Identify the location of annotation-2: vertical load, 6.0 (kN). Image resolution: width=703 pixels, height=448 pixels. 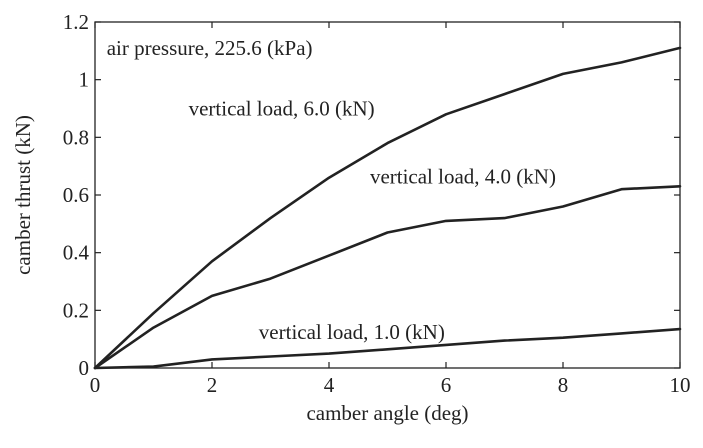
(282, 109).